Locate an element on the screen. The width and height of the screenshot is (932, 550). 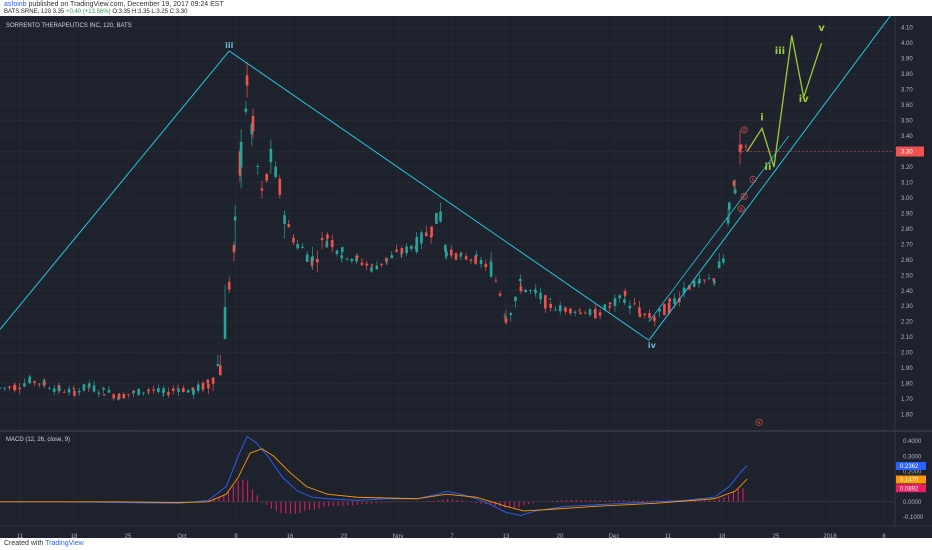
time-tick-label: Nov is located at coordinates (398, 536).